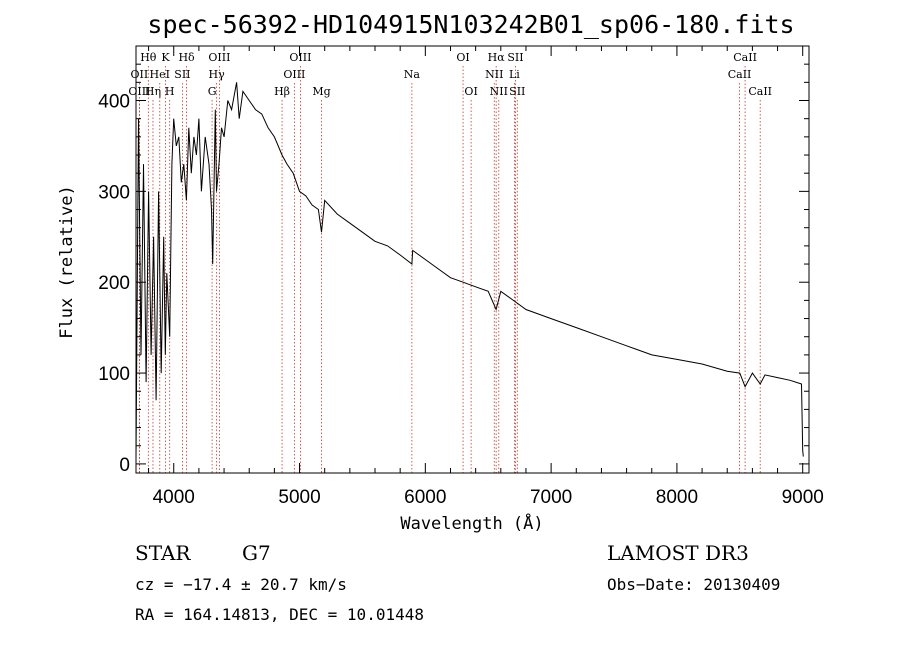  What do you see at coordinates (217, 74) in the screenshot?
I see `line-label: Hγ` at bounding box center [217, 74].